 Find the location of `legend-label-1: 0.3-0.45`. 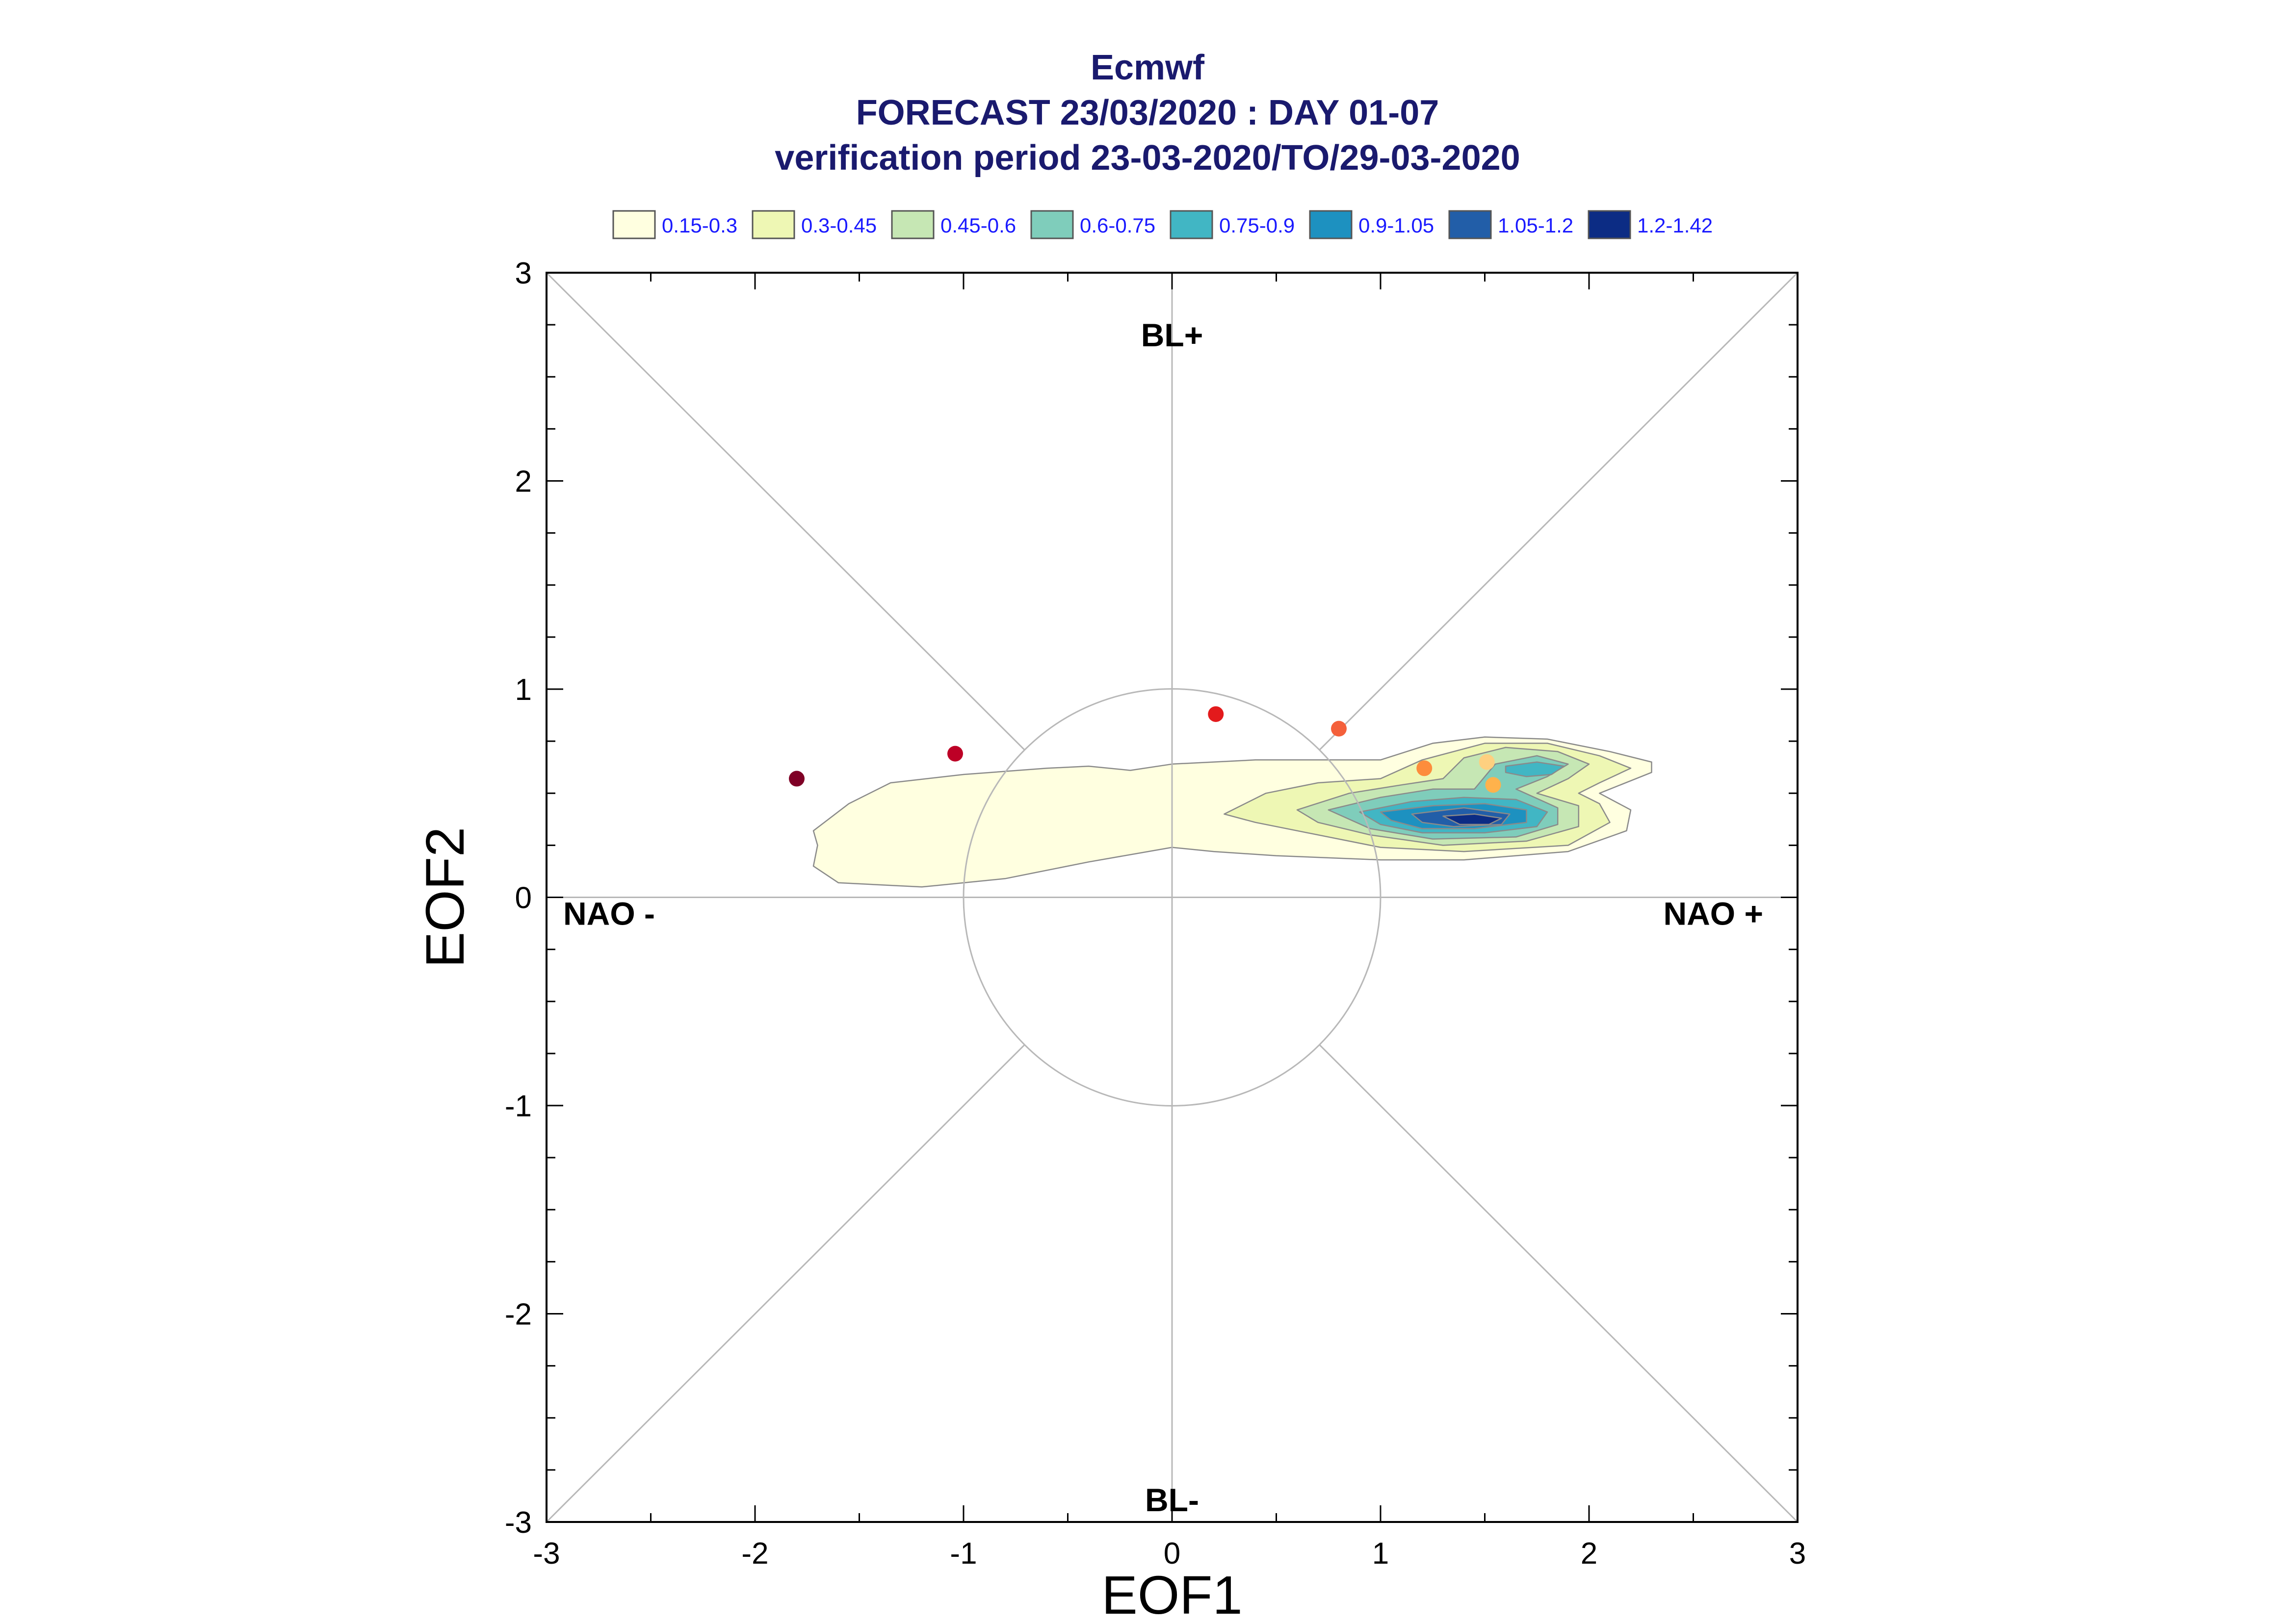

legend-label-1: 0.3-0.45 is located at coordinates (839, 225).